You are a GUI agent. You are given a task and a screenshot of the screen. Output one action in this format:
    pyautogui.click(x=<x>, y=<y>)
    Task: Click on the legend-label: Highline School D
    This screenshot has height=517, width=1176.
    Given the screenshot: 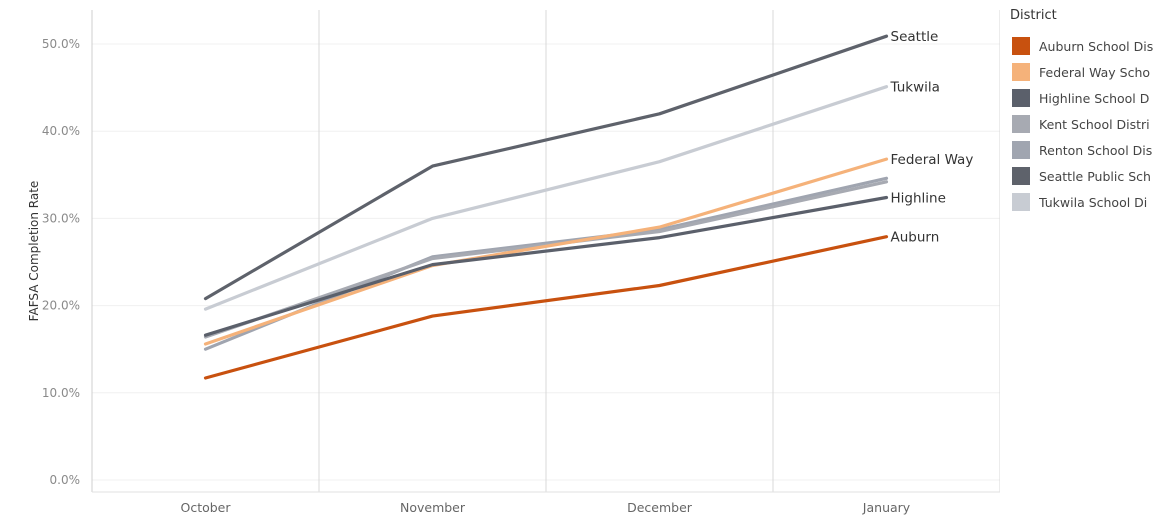 What is the action you would take?
    pyautogui.click(x=1094, y=98)
    